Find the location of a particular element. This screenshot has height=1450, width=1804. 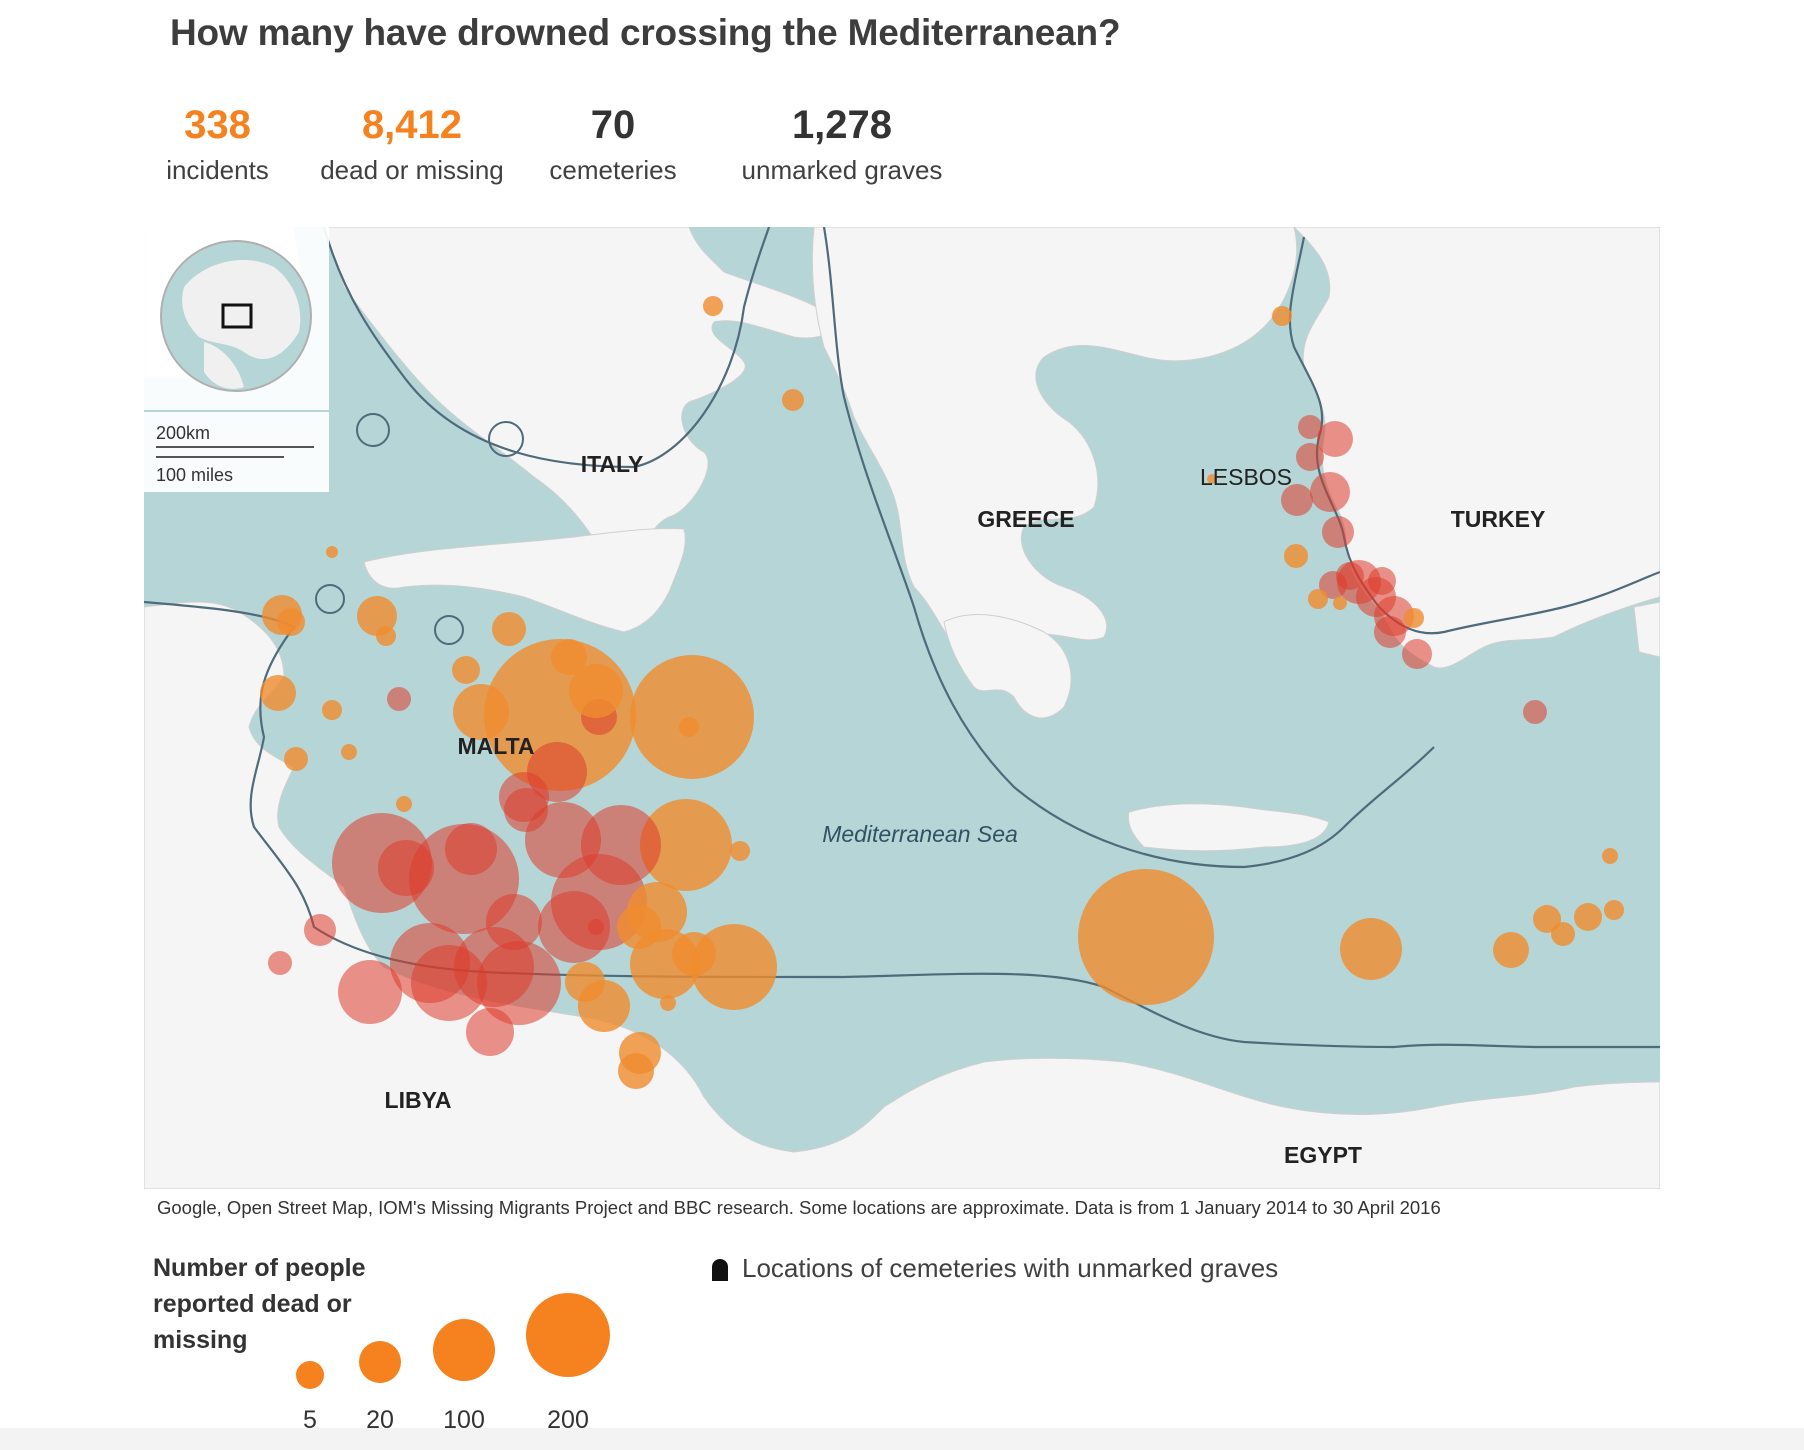

scale-km: 200km is located at coordinates (183, 433).